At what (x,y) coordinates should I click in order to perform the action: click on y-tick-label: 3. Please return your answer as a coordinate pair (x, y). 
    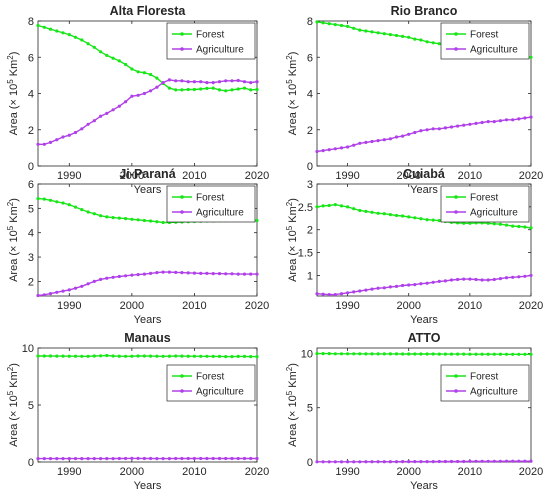
    Looking at the image, I should click on (310, 185).